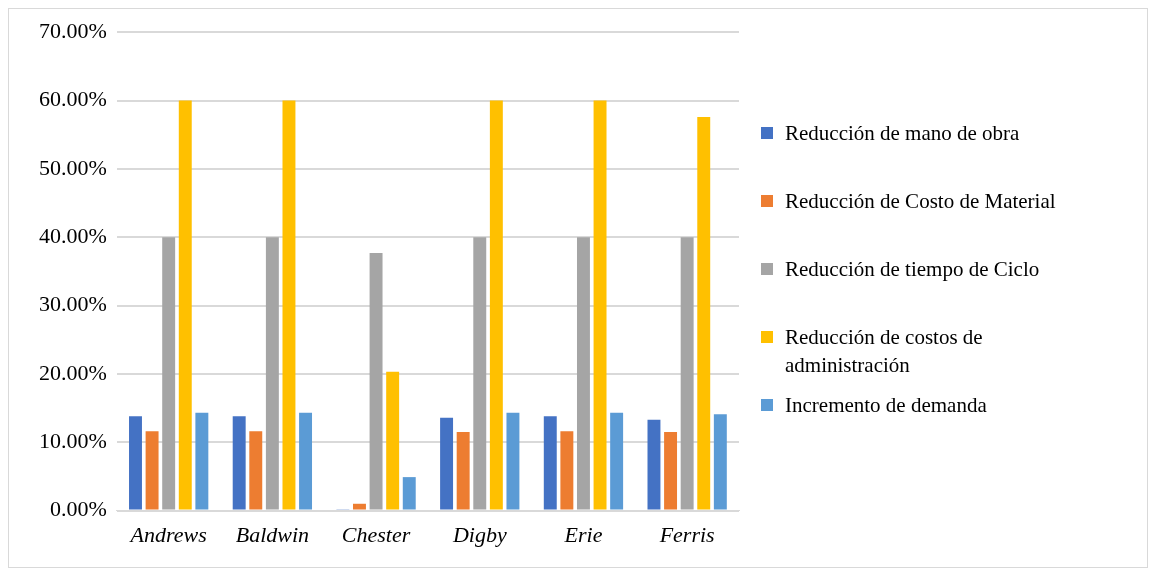 Image resolution: width=1156 pixels, height=576 pixels. What do you see at coordinates (479, 534) in the screenshot?
I see `x-tick-label: Digby` at bounding box center [479, 534].